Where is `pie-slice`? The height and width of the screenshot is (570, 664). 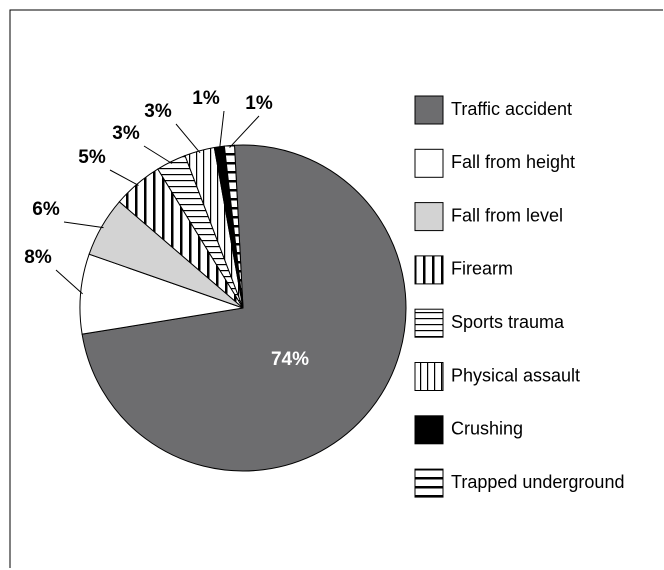 pie-slice is located at coordinates (233, 226).